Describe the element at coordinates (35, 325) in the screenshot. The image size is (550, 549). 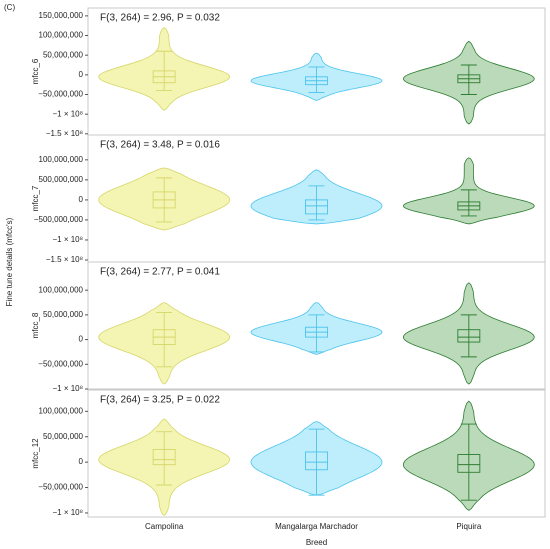
I see `panel-y-label: mfcc_8` at that location.